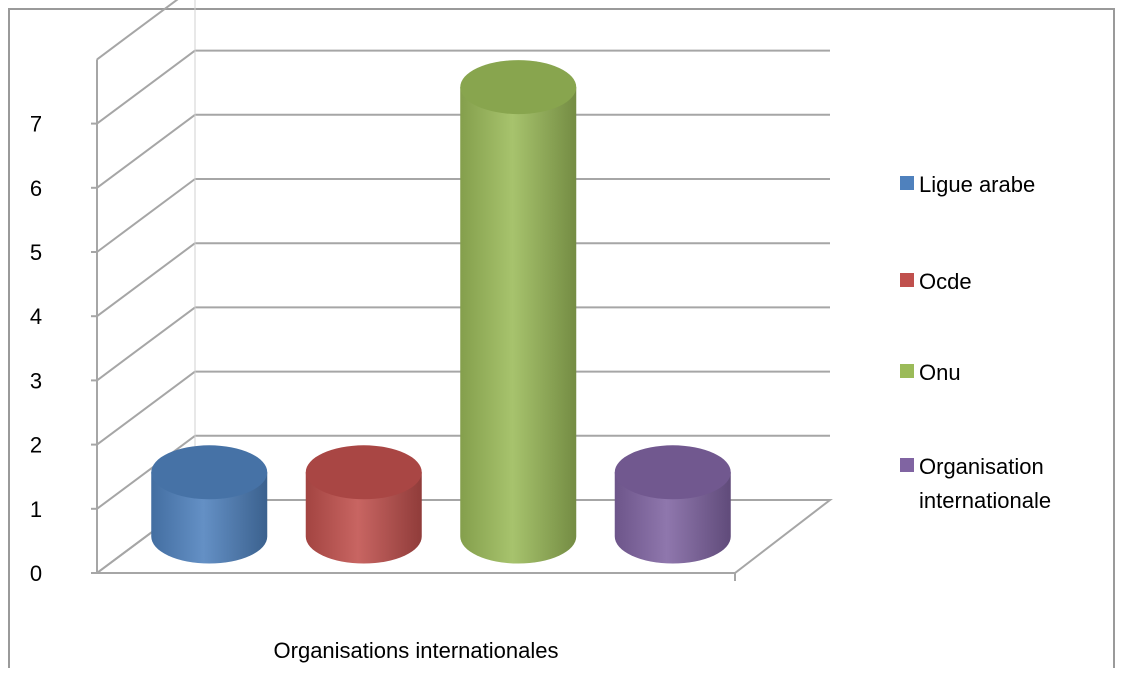  Describe the element at coordinates (672, 504) in the screenshot. I see `bar-organisation-internationale` at that location.